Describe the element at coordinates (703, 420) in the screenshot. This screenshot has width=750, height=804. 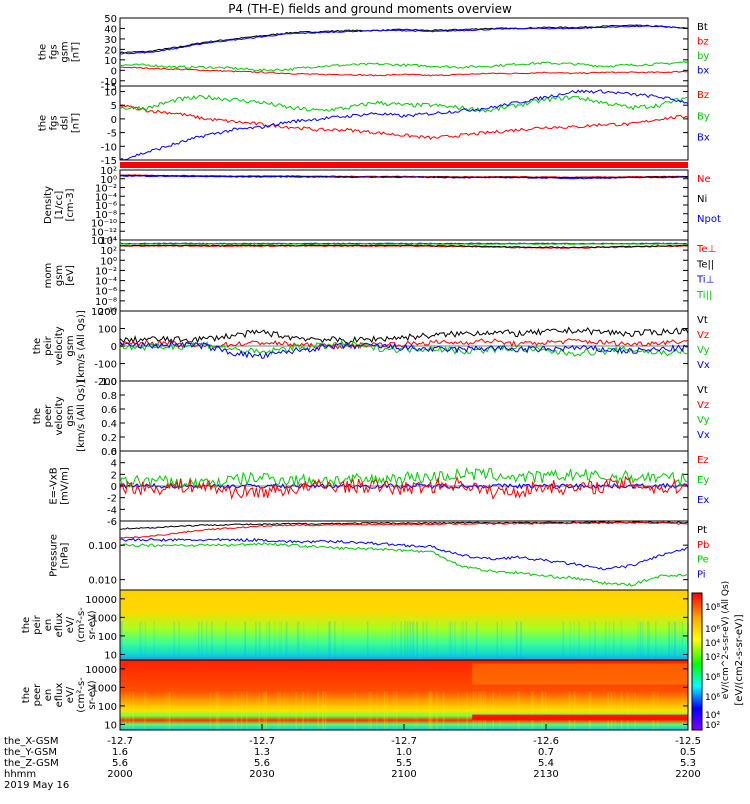
I see `legend-Vy: Vy` at that location.